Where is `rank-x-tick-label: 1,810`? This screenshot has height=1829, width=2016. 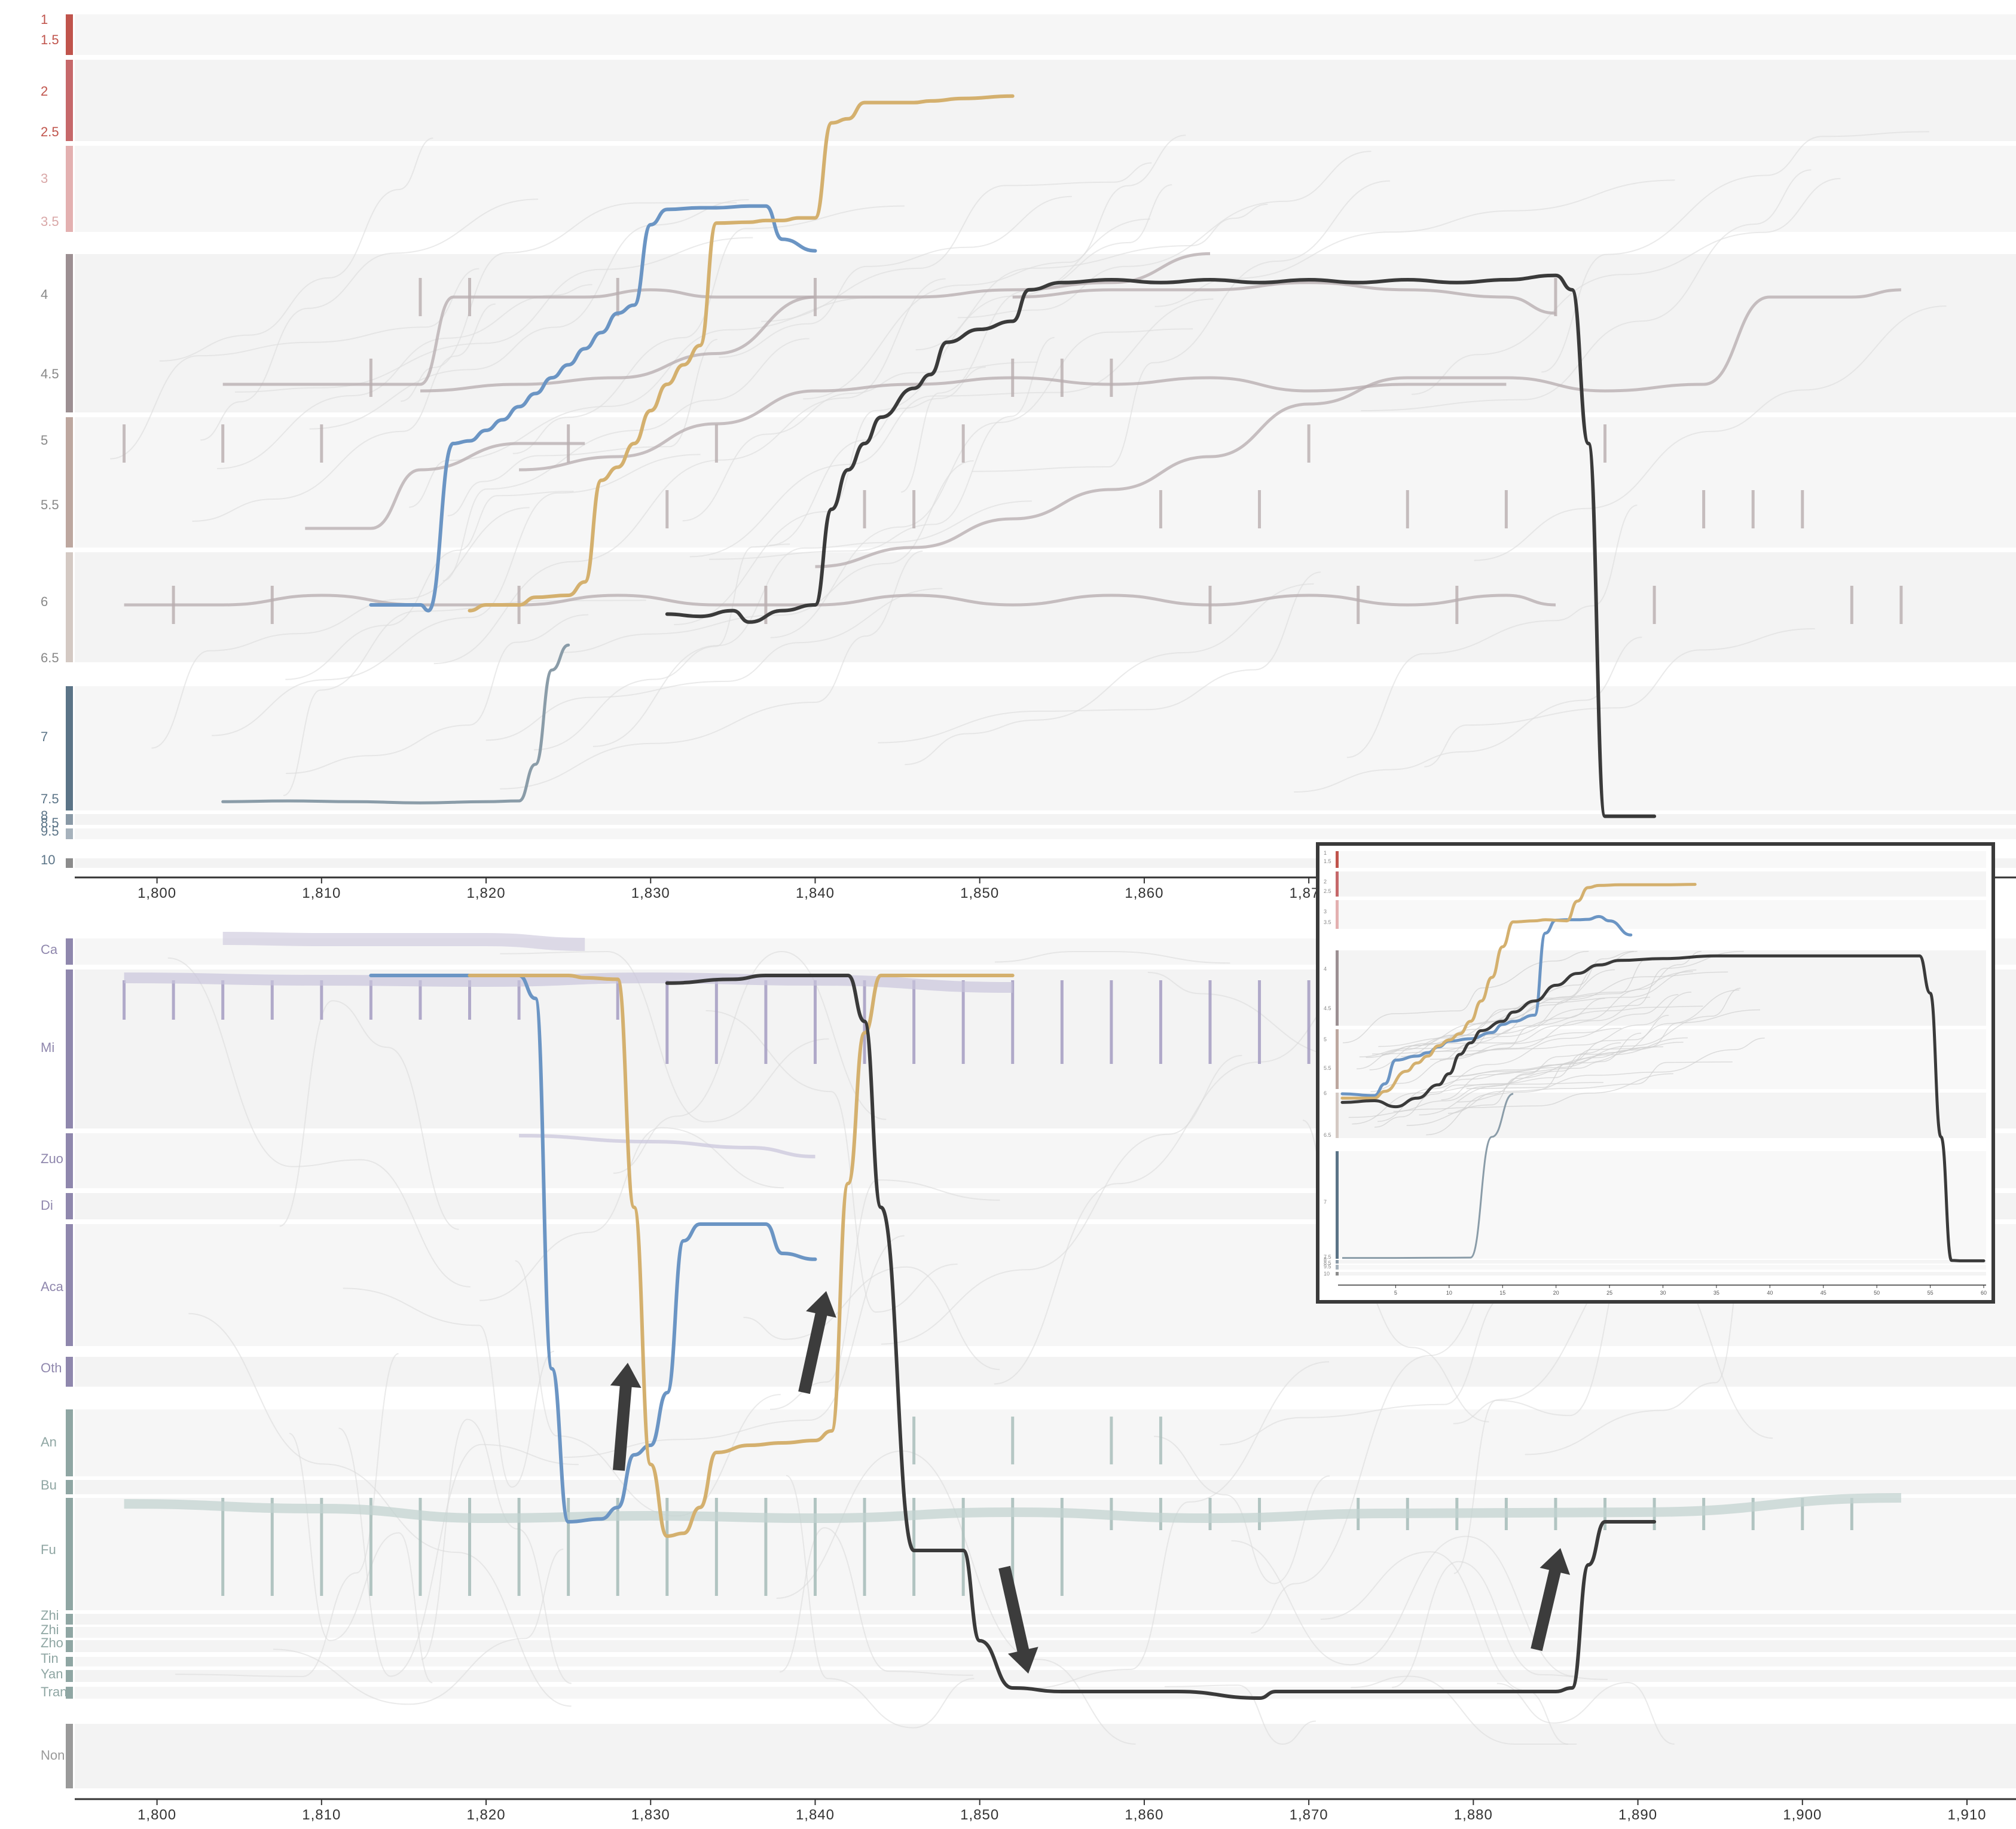 rank-x-tick-label: 1,810 is located at coordinates (321, 893).